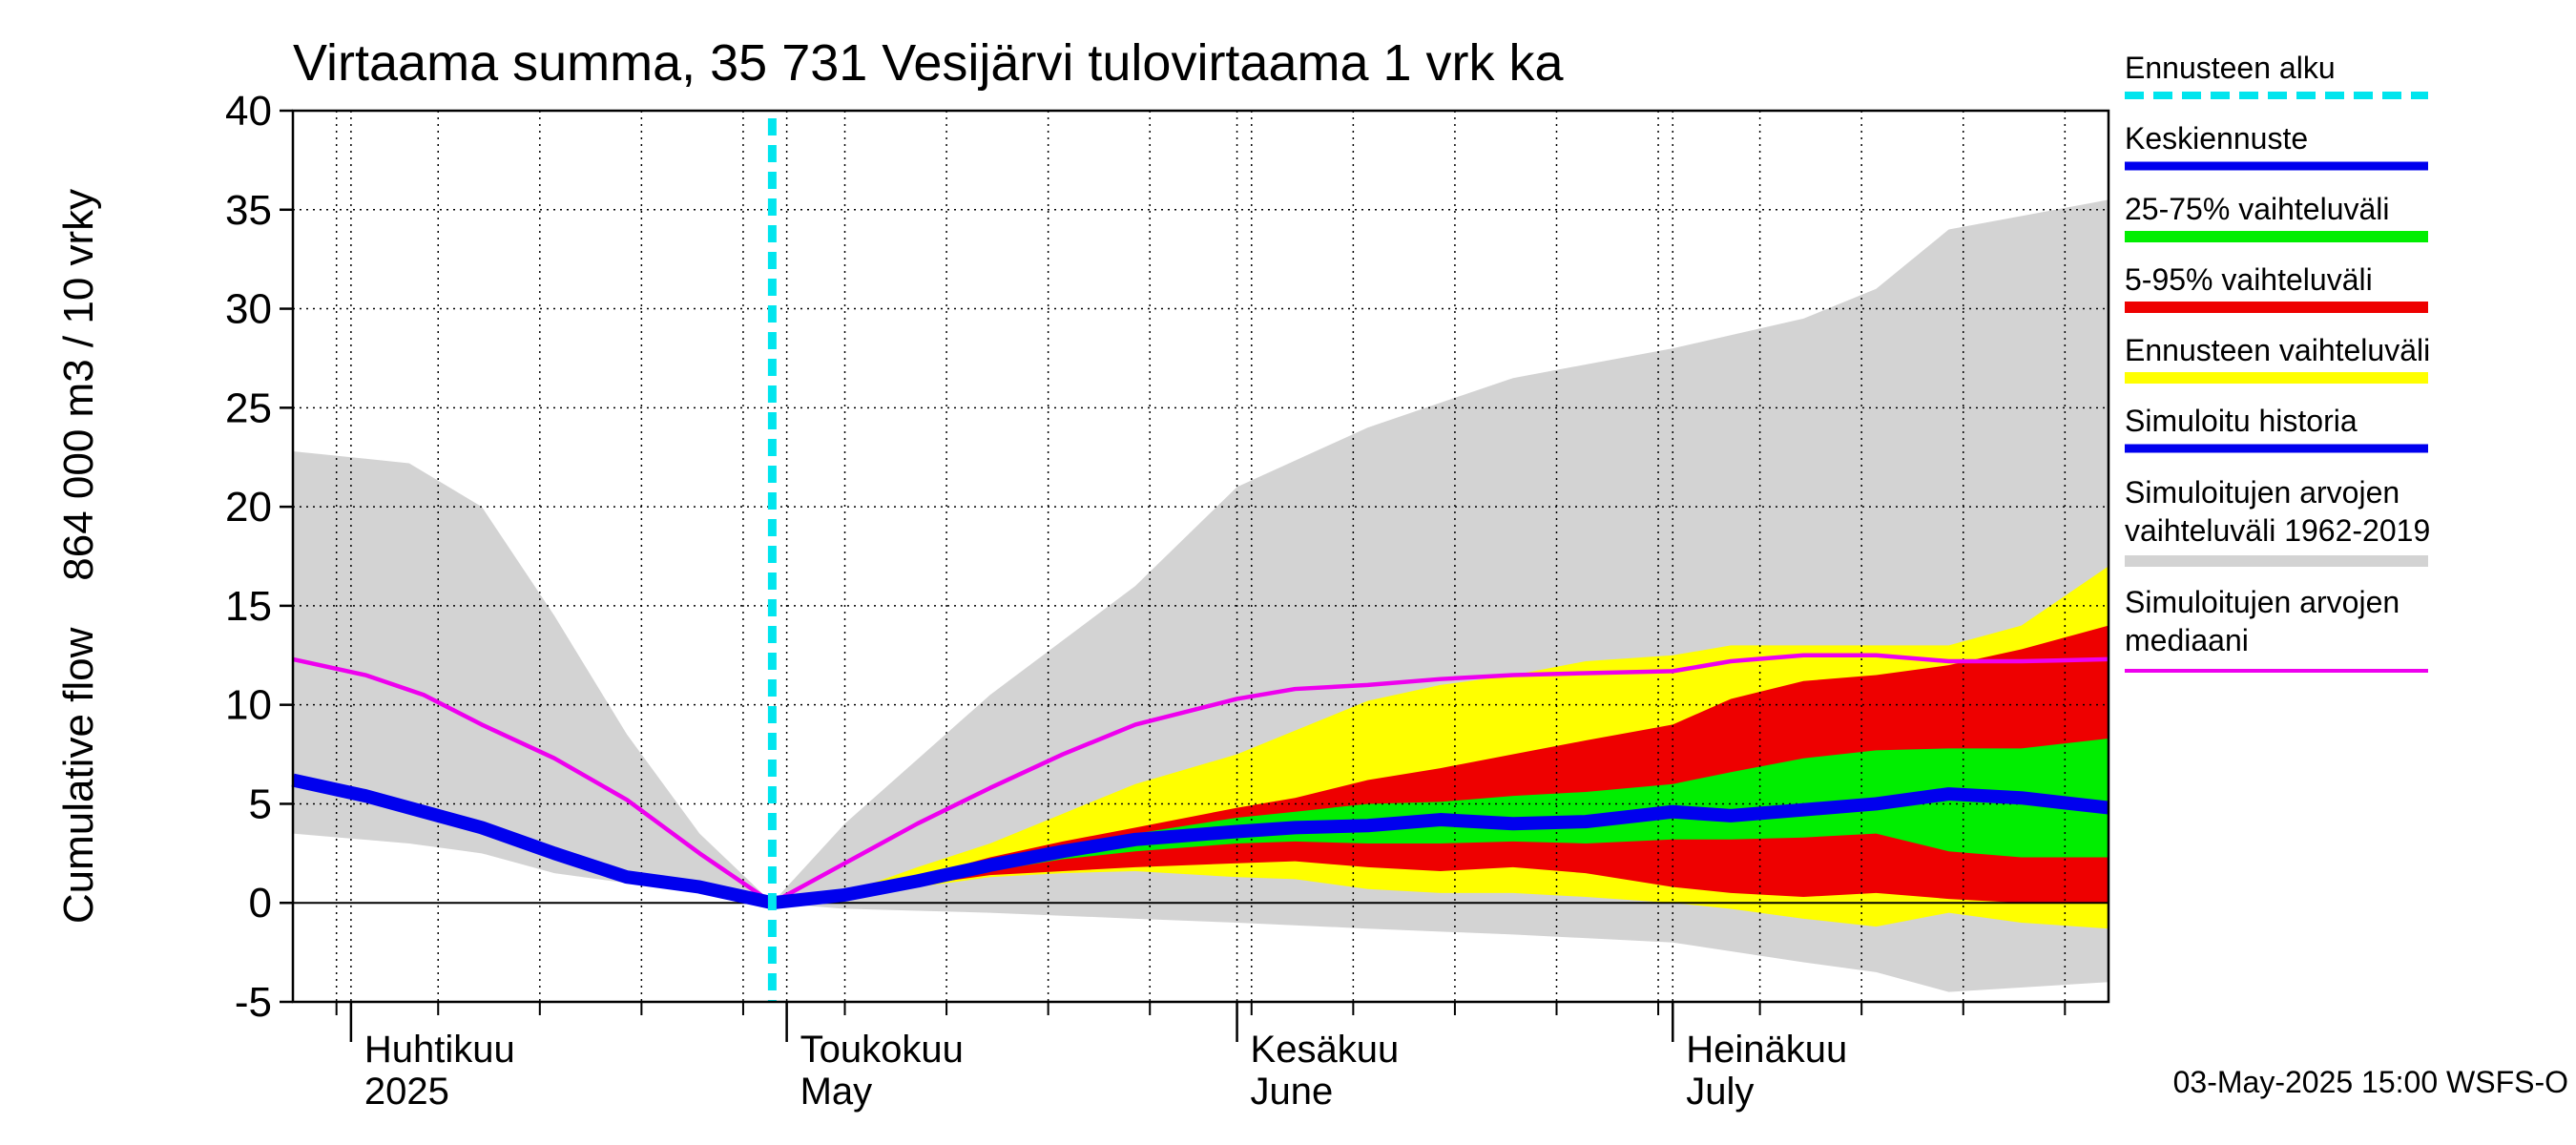 Image resolution: width=2576 pixels, height=1145 pixels. Describe the element at coordinates (248, 508) in the screenshot. I see `y-tick-label: 20` at that location.